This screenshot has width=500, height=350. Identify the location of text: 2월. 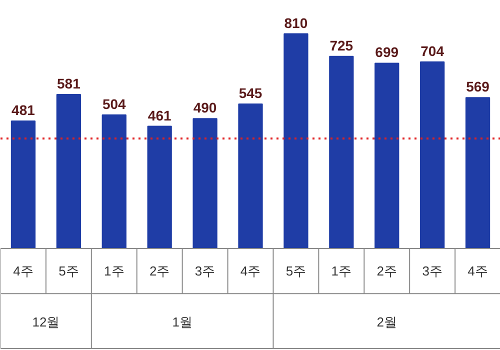
(386, 322).